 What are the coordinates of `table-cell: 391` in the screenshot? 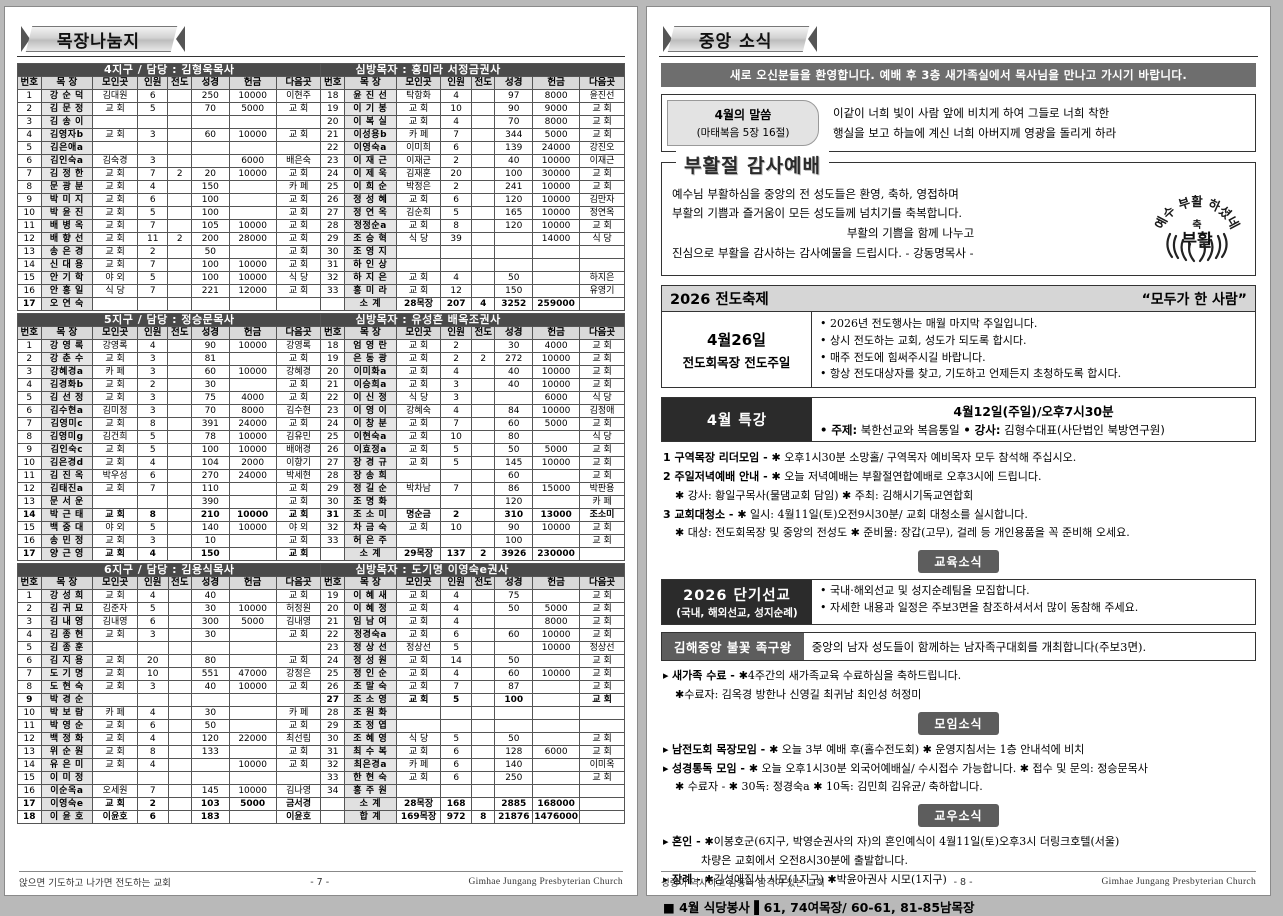 It's located at (210, 424).